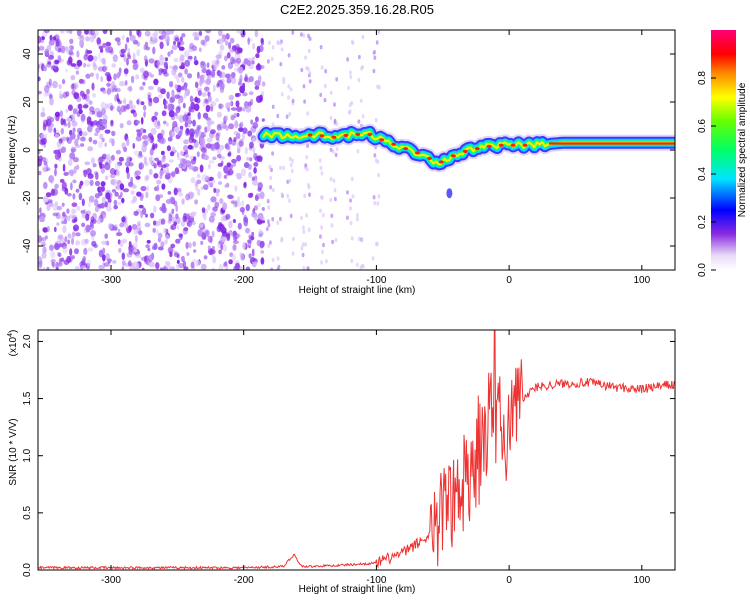  Describe the element at coordinates (346, 135) in the screenshot. I see `ridge-peak` at that location.